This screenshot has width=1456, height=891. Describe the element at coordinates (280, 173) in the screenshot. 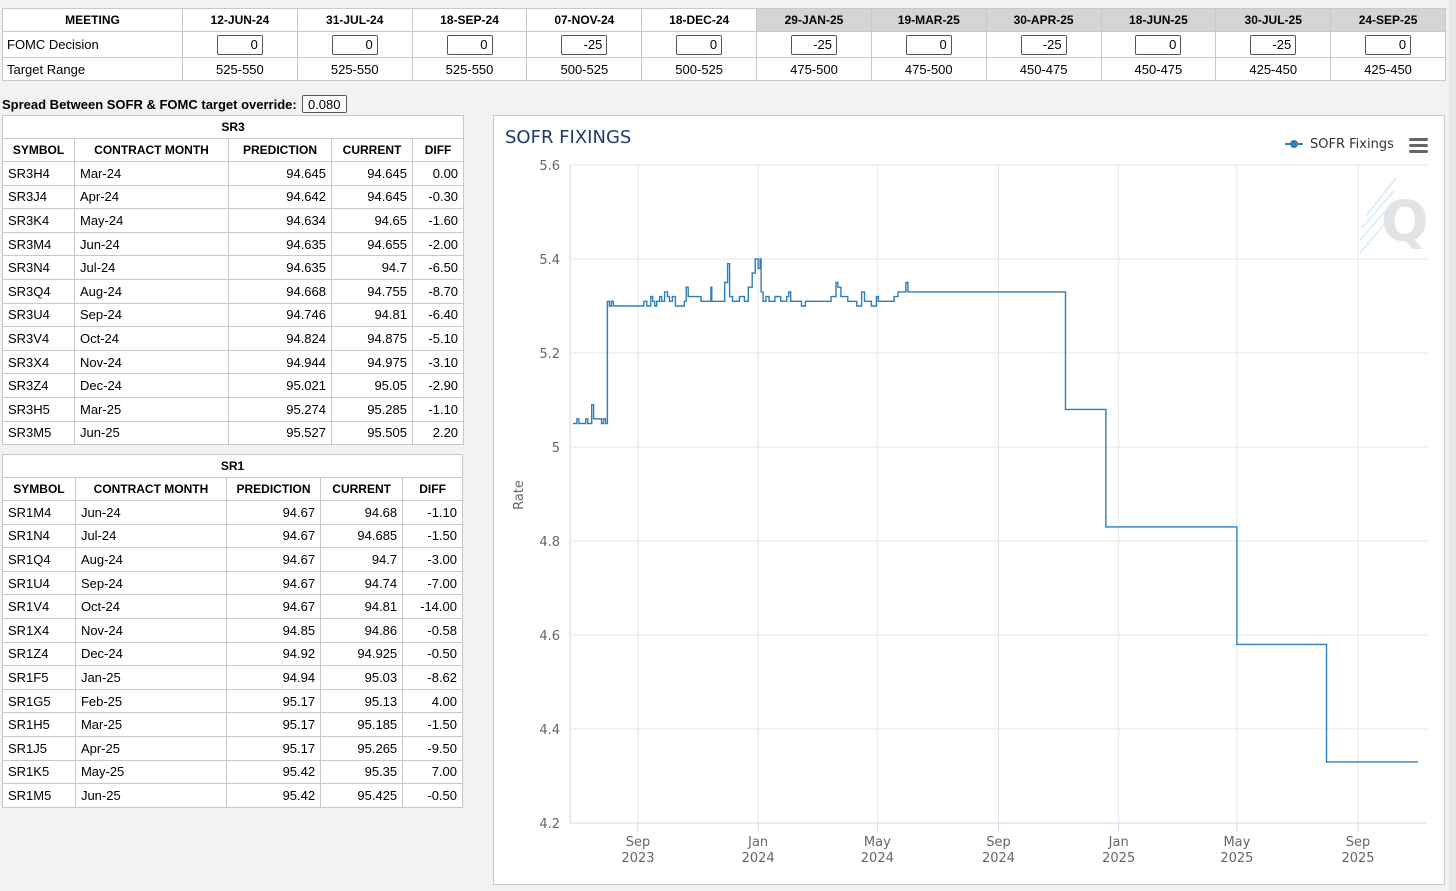

I see `prediction-cell: 94.645` at that location.